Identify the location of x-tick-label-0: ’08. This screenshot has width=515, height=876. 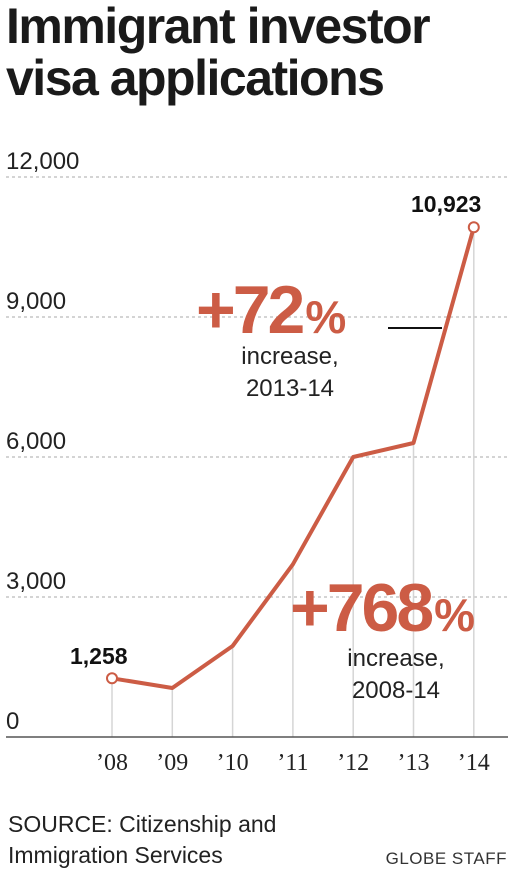
(112, 763).